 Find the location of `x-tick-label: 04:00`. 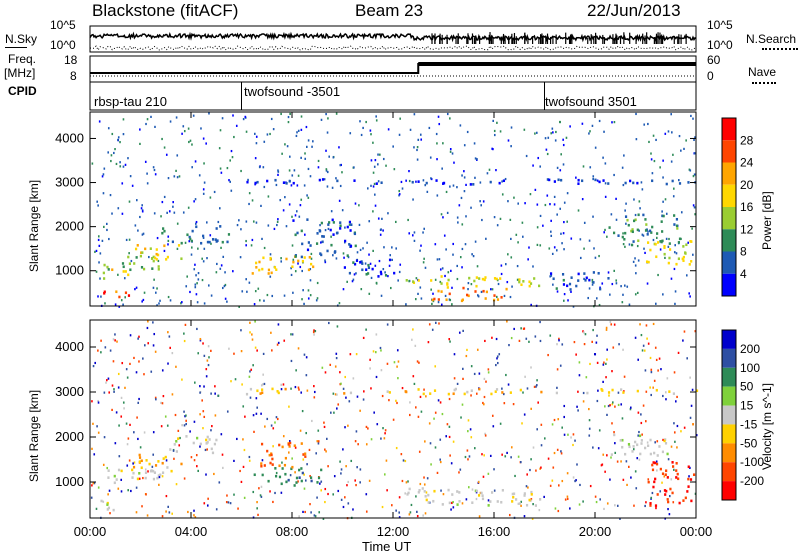

x-tick-label: 04:00 is located at coordinates (191, 531).